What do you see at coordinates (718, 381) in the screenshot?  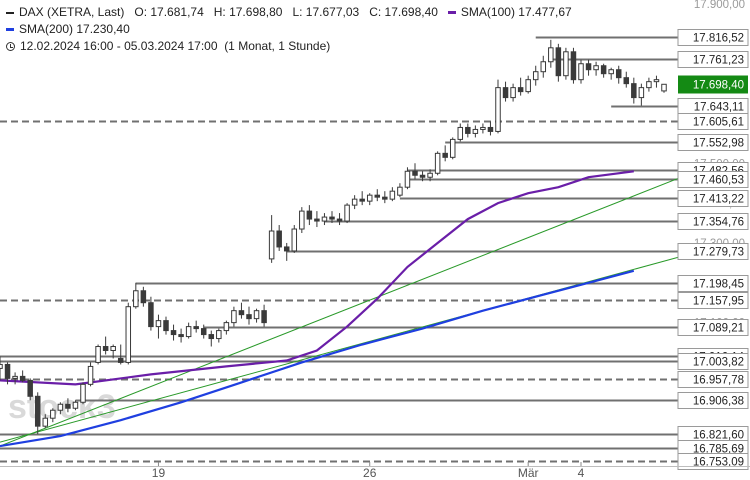 I see `level-label: 16.957,78` at bounding box center [718, 381].